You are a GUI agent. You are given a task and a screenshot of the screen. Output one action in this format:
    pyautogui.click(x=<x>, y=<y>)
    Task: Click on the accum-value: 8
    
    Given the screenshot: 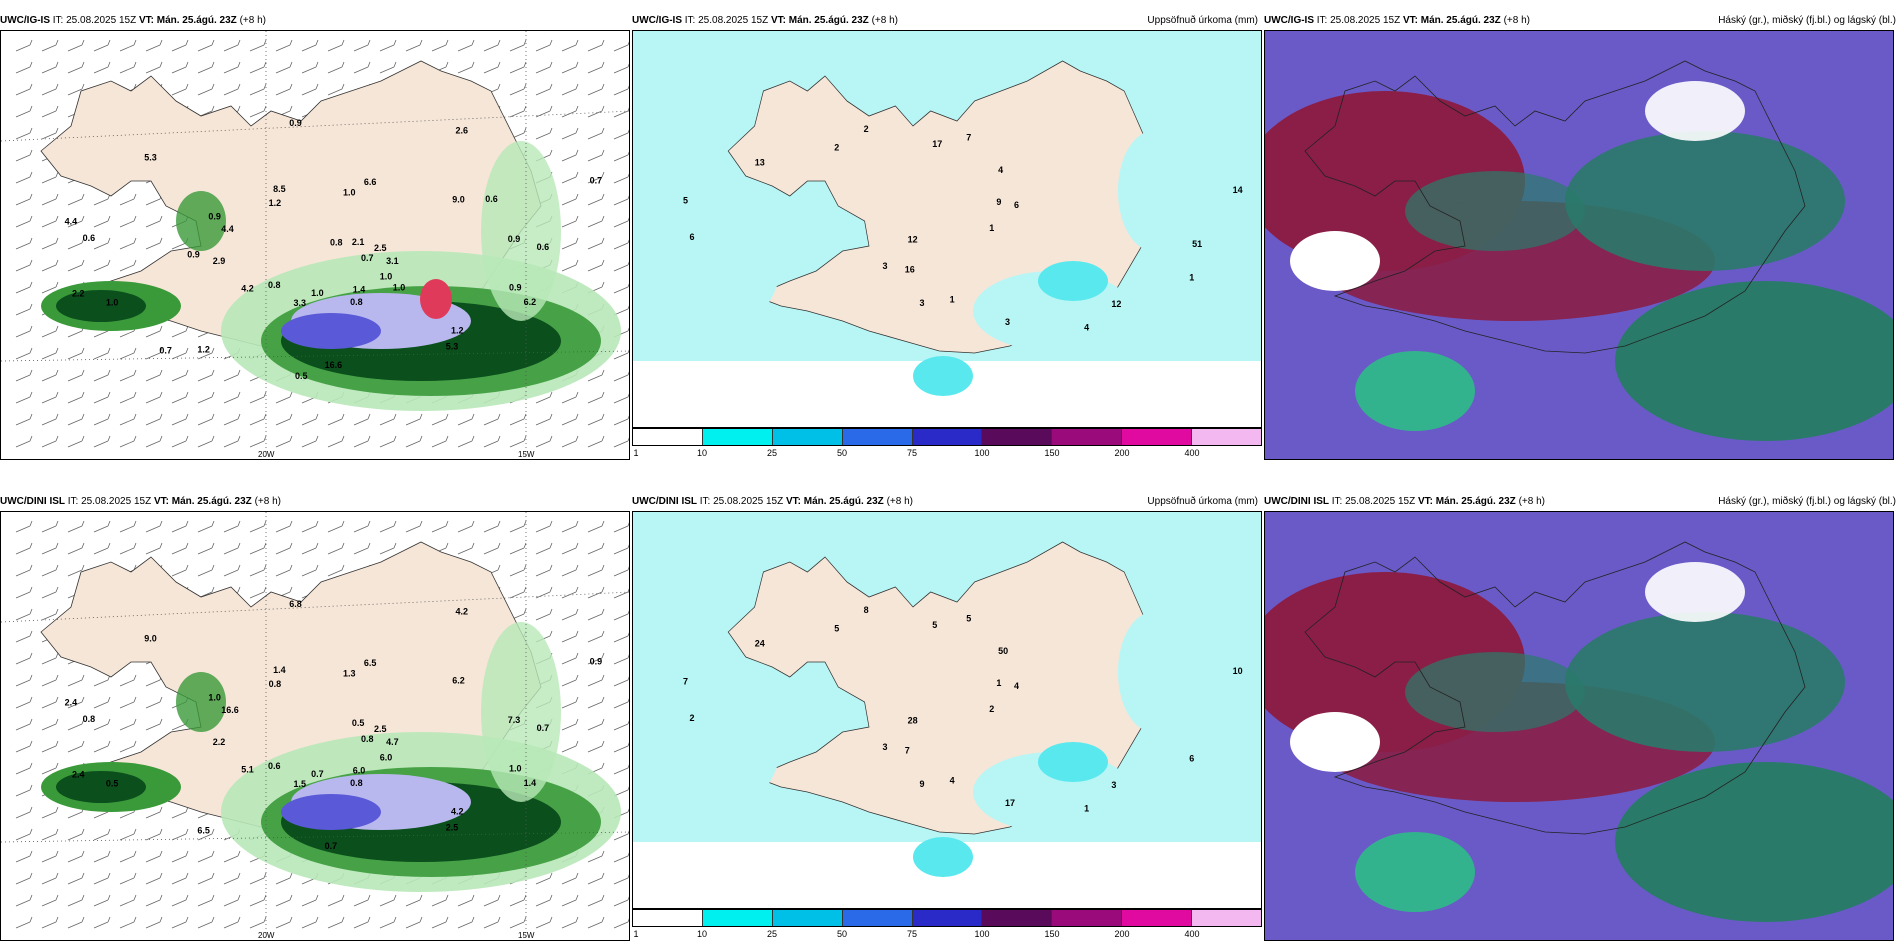 What is the action you would take?
    pyautogui.click(x=866, y=610)
    